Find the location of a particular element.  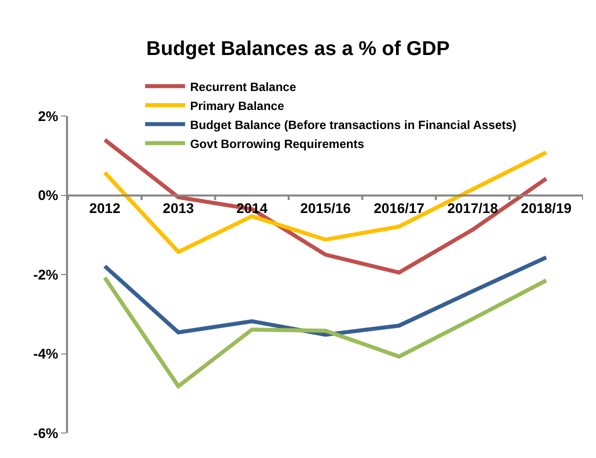

x-tick-label: 2012 is located at coordinates (105, 208).